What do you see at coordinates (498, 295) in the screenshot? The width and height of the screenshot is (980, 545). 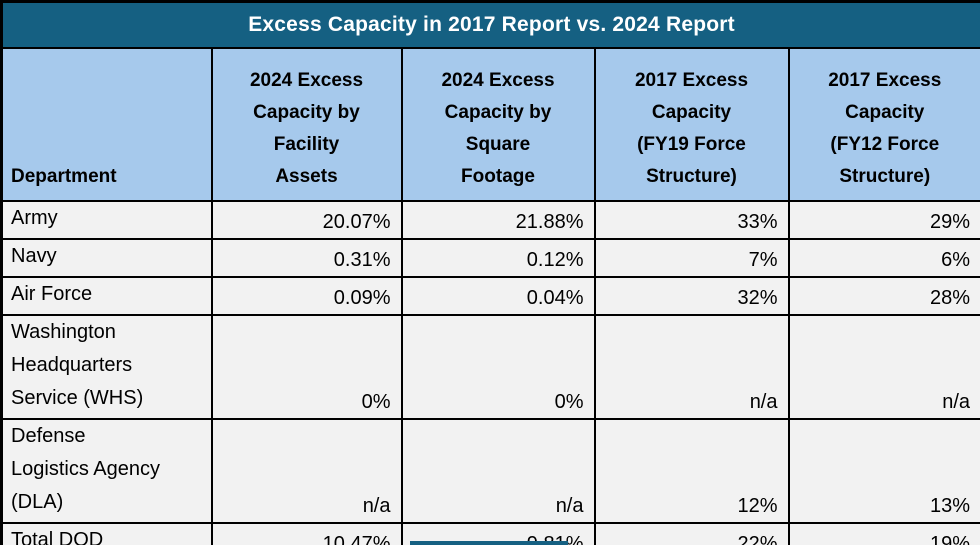 I see `value-cell: 0.04%` at bounding box center [498, 295].